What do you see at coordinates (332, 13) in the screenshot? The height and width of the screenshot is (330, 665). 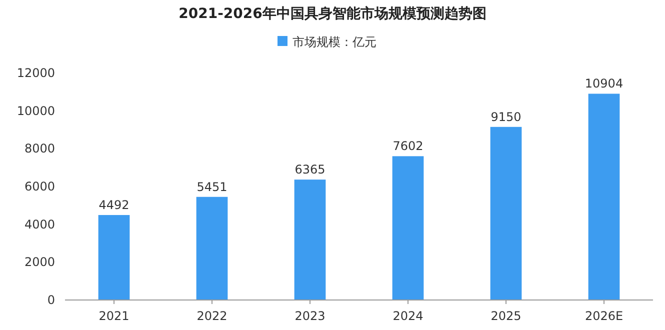 I see `chart-title: 2021-2026年中国具身智能市场规模预测趋势图` at bounding box center [332, 13].